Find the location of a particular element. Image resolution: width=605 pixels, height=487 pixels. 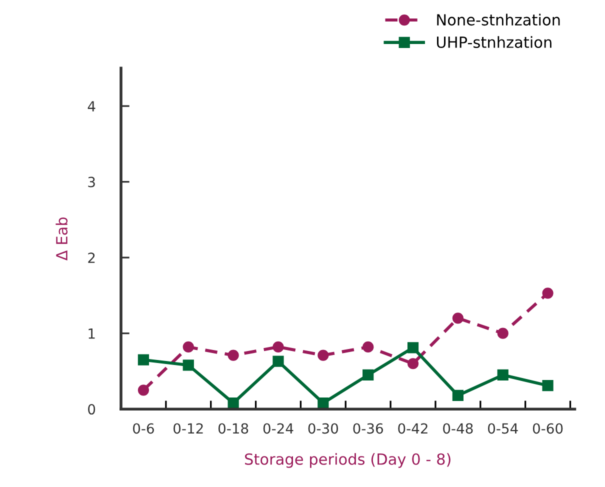

y-tick-label: 2 is located at coordinates (91, 257).